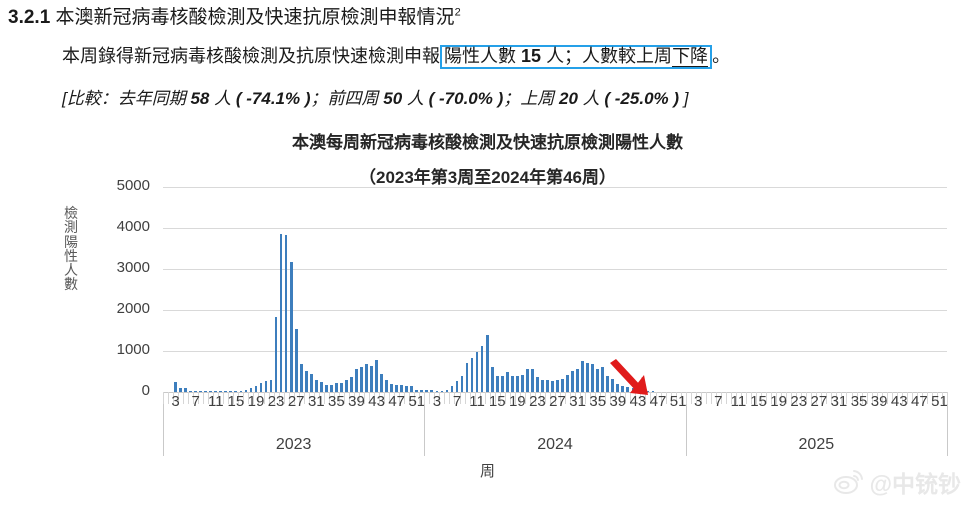 The image size is (975, 507). Describe the element at coordinates (557, 401) in the screenshot. I see `x-axis-tick-label: 27` at that location.